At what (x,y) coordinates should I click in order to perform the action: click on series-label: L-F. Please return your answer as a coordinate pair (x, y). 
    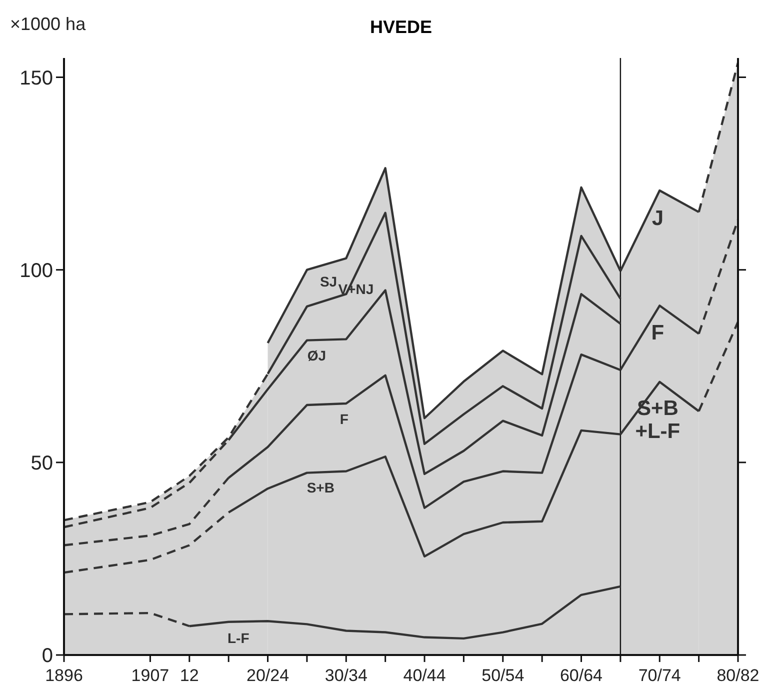
    Looking at the image, I should click on (238, 638).